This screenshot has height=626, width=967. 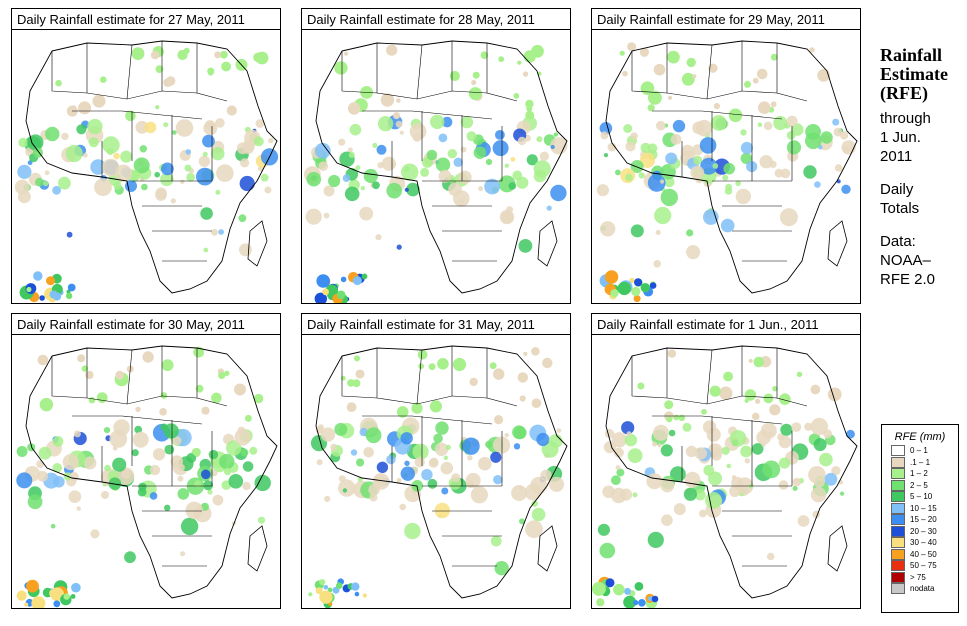 I want to click on legend-label: 20 – 30, so click(x=923, y=531).